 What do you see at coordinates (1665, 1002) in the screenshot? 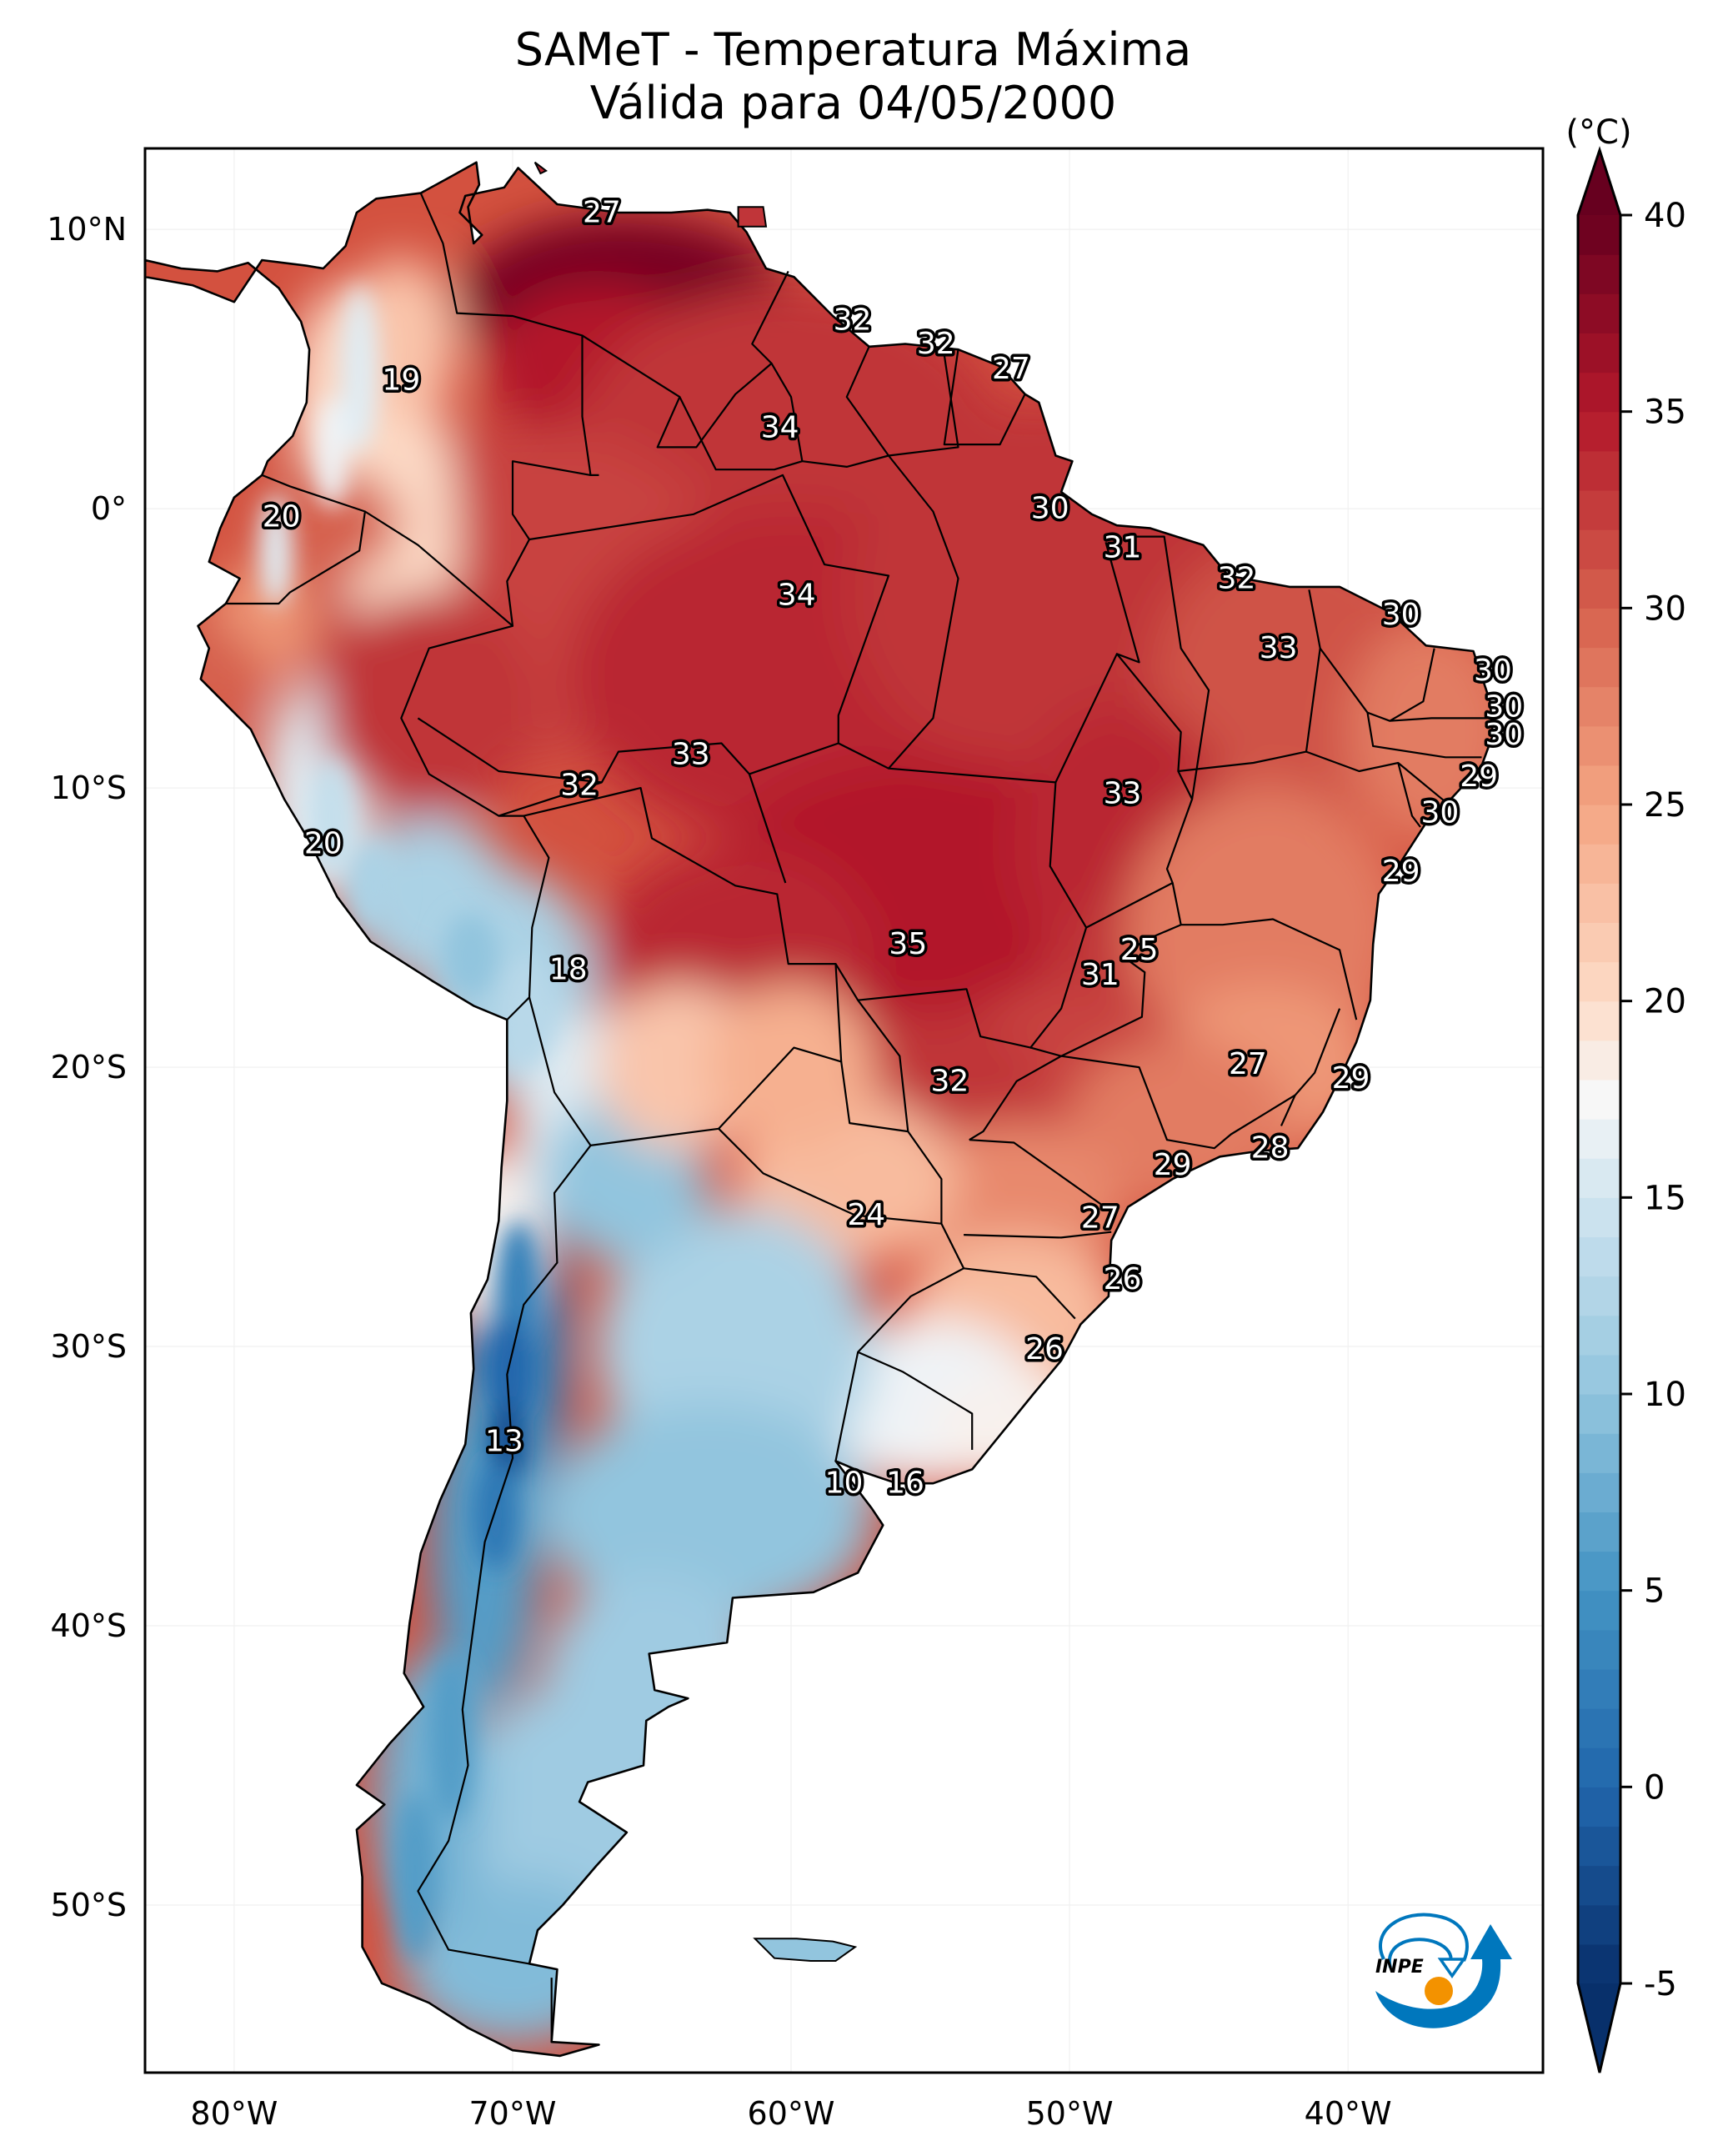
I see `colorbar-tick-label: 20` at bounding box center [1665, 1002].